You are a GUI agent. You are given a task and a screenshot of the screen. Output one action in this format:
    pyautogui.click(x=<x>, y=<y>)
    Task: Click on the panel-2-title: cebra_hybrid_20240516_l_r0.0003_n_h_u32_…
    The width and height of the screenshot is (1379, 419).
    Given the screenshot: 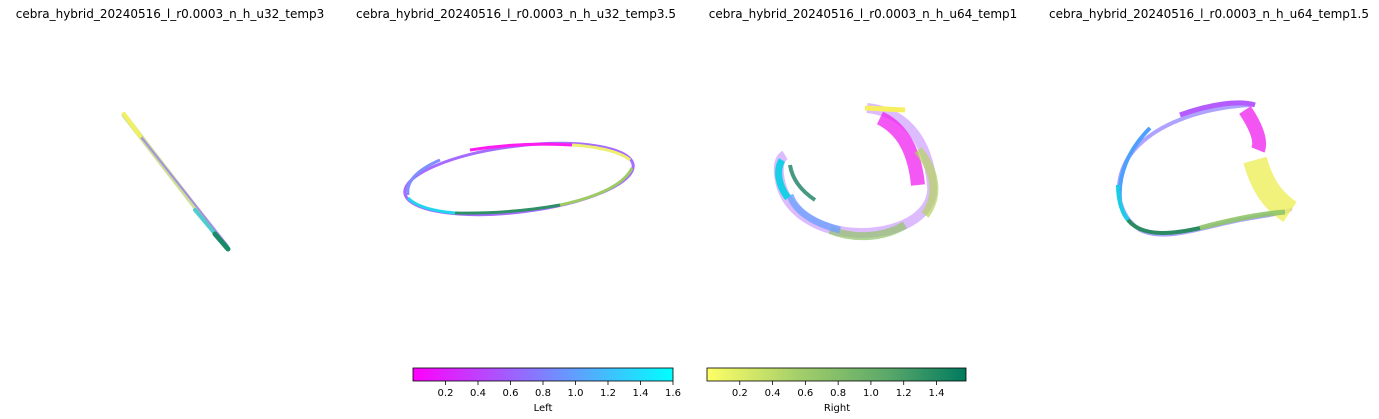 What is the action you would take?
    pyautogui.click(x=516, y=14)
    